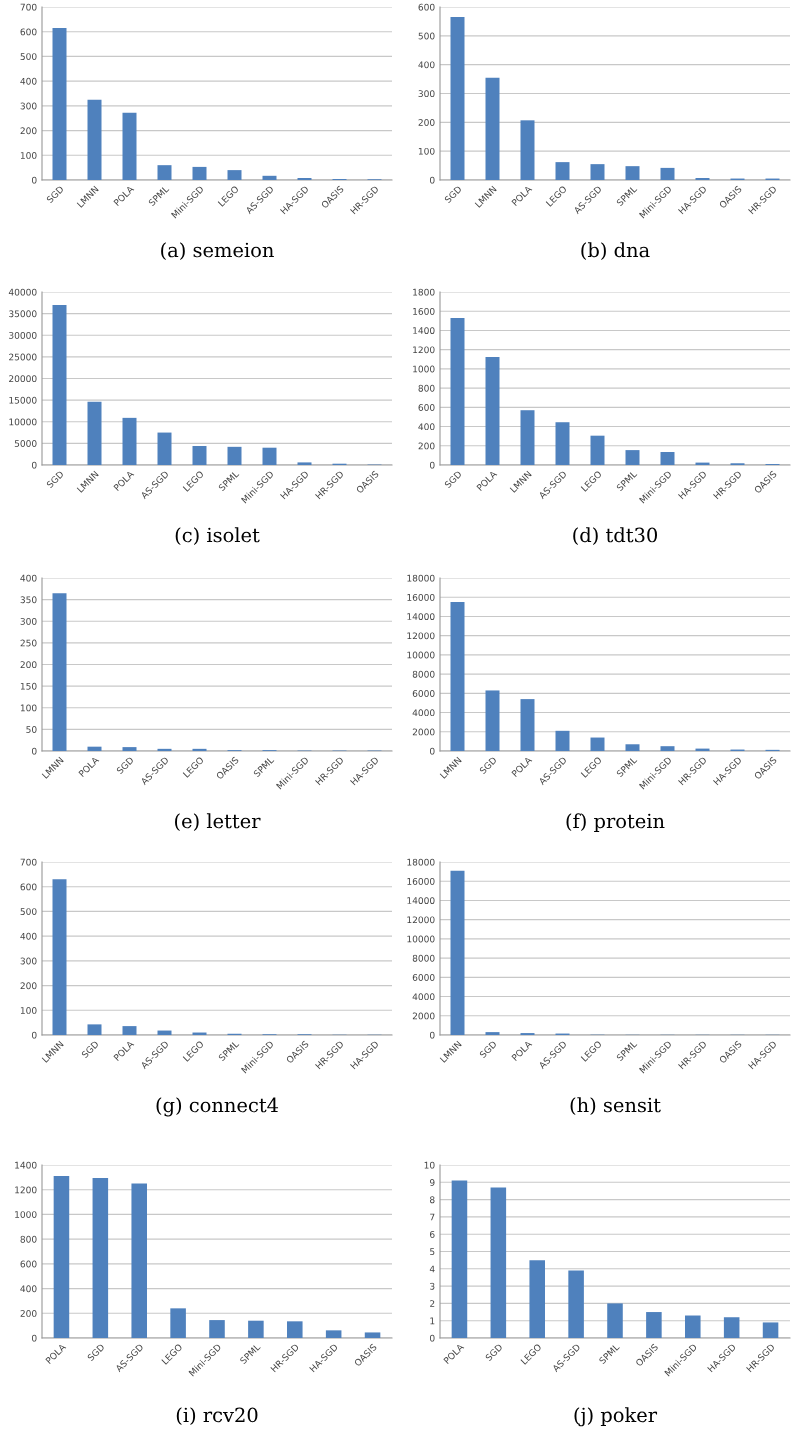  I want to click on text: (e) letter, so click(218, 822).